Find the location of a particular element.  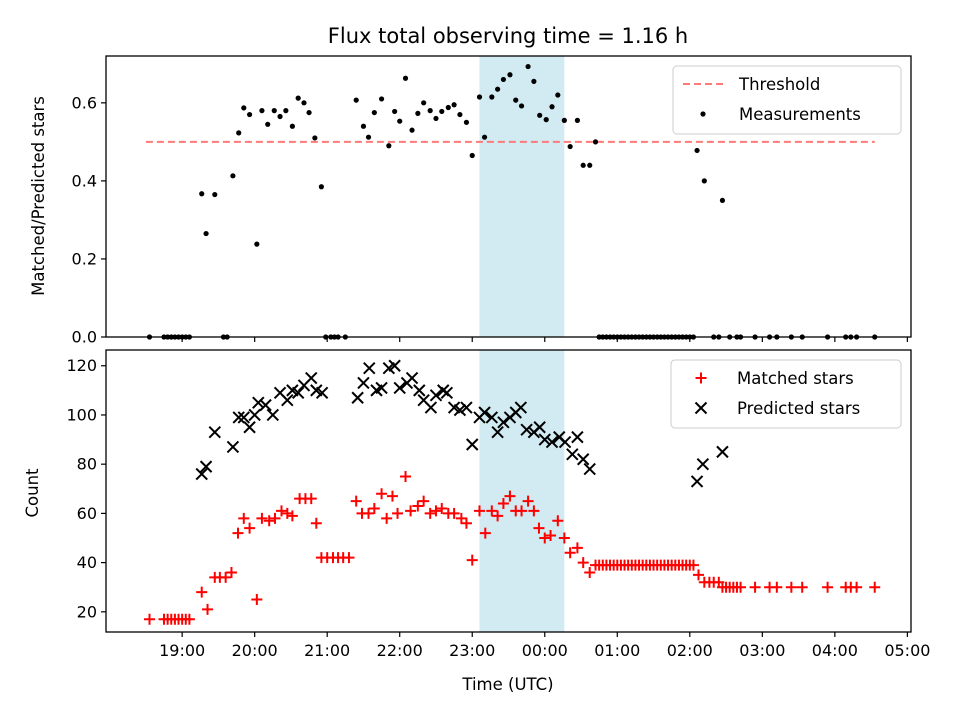

y-tick-label: 0.2 is located at coordinates (84, 258).